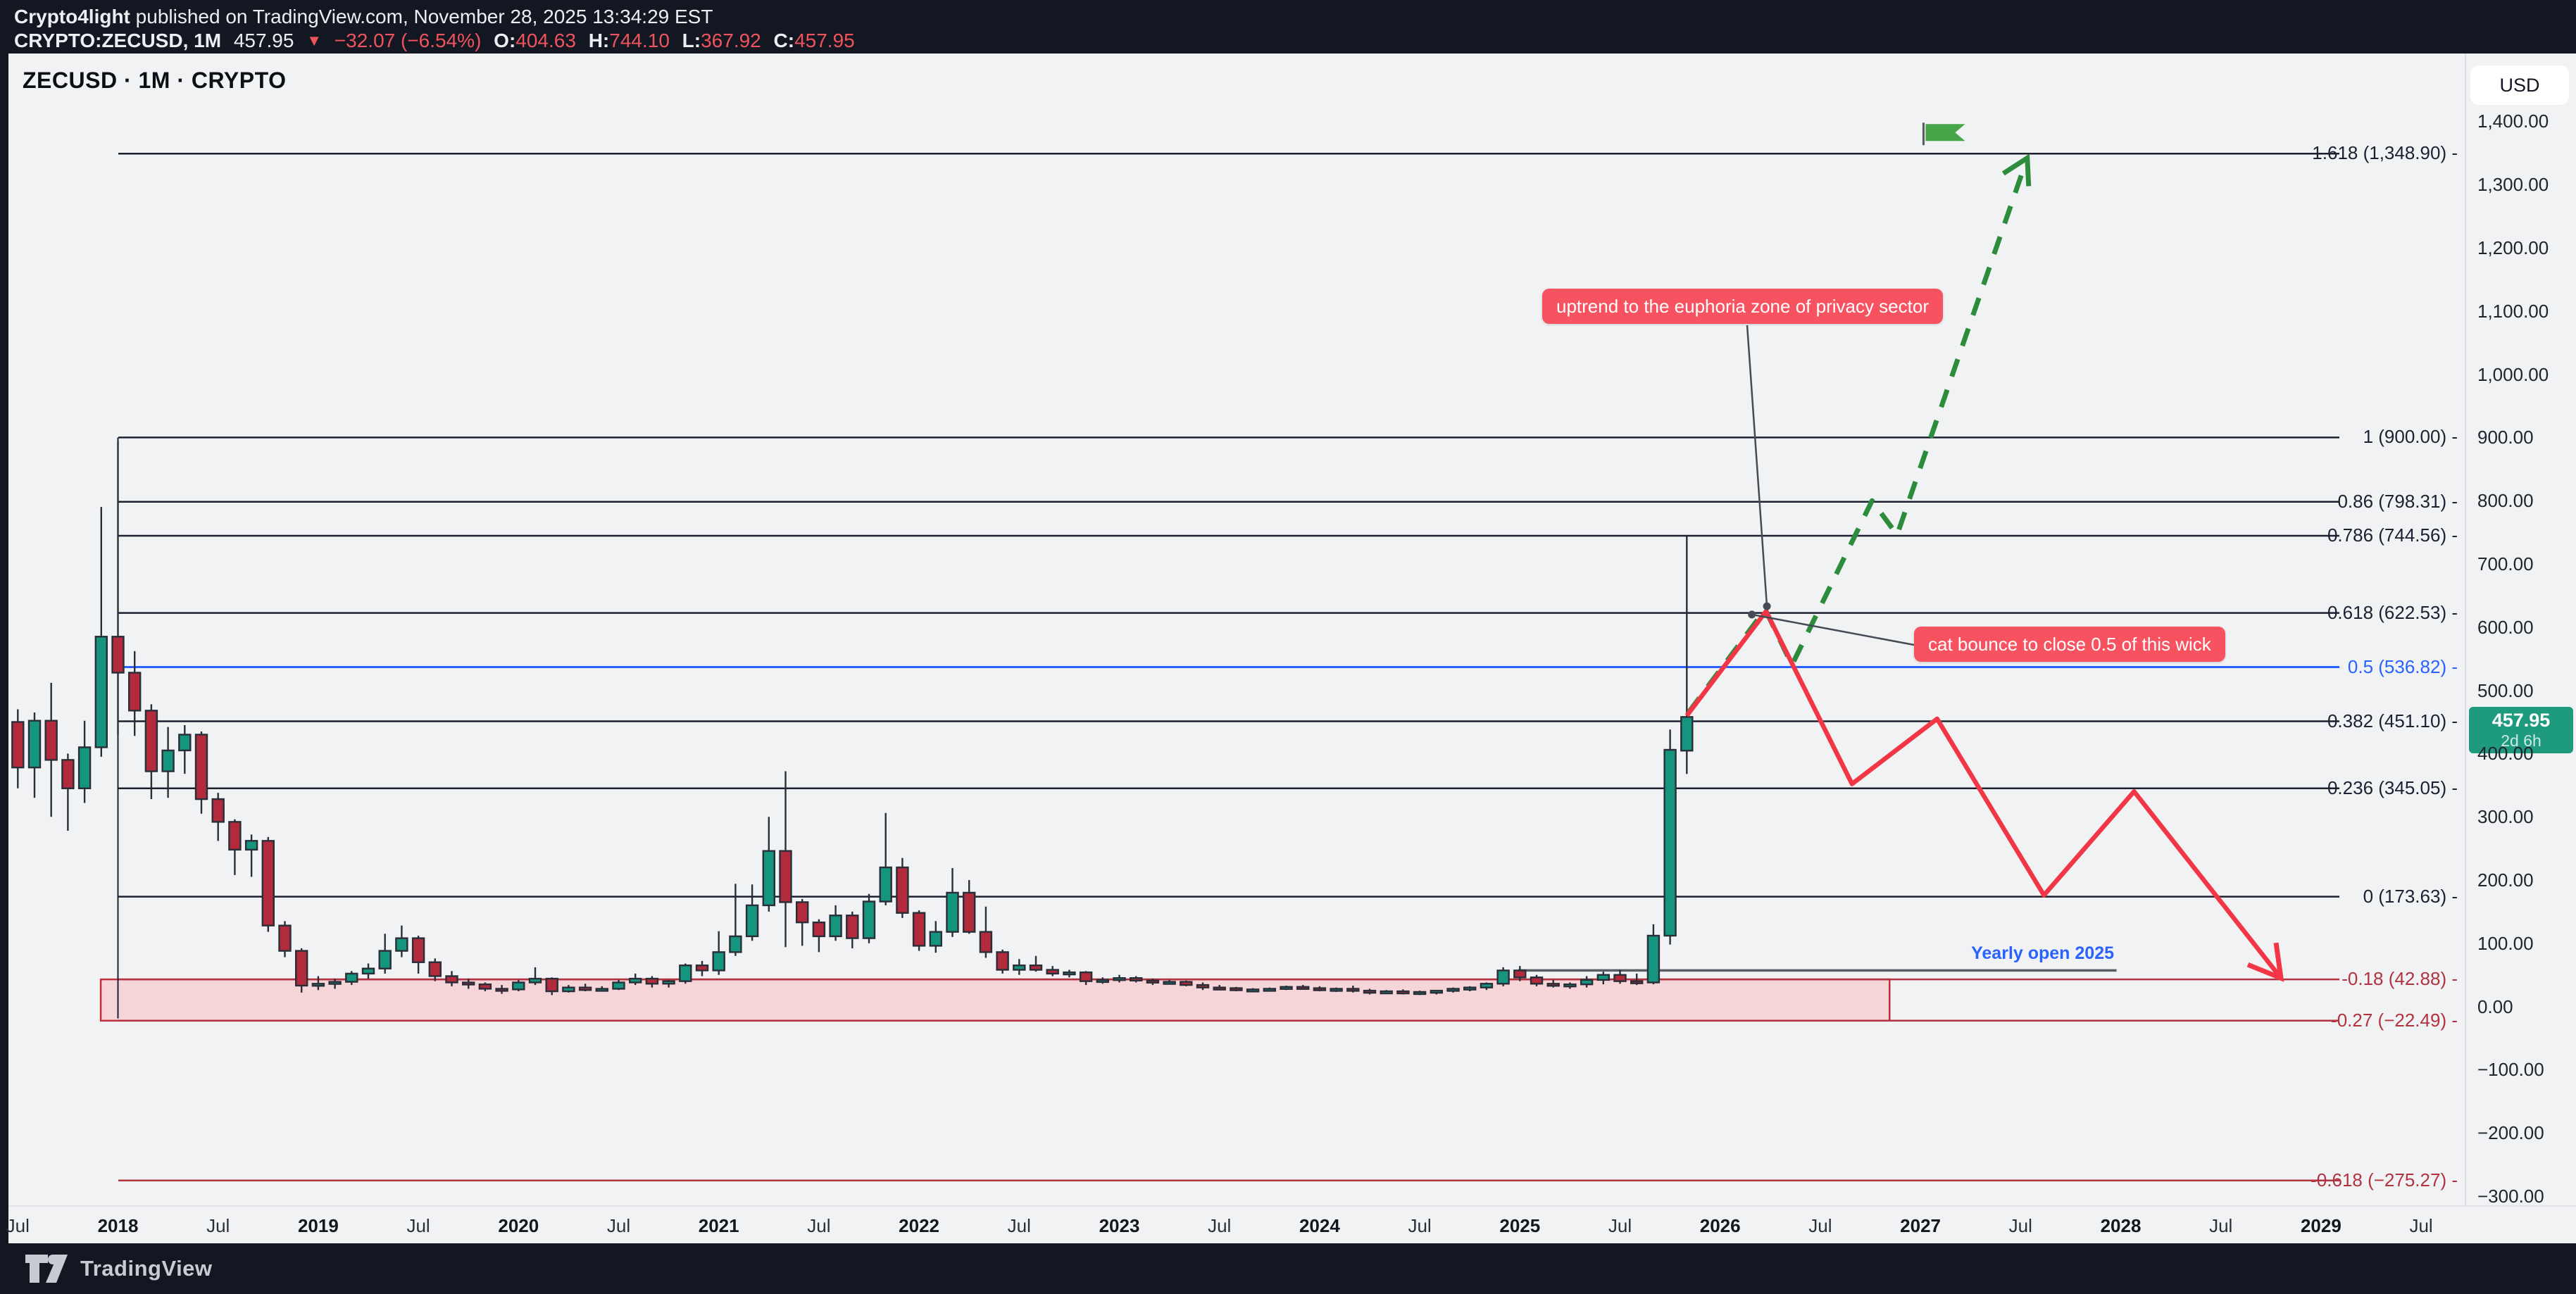 Image resolution: width=2576 pixels, height=1294 pixels. What do you see at coordinates (2397, 502) in the screenshot?
I see `fib-label-0.86: 0.86 (798.31)` at bounding box center [2397, 502].